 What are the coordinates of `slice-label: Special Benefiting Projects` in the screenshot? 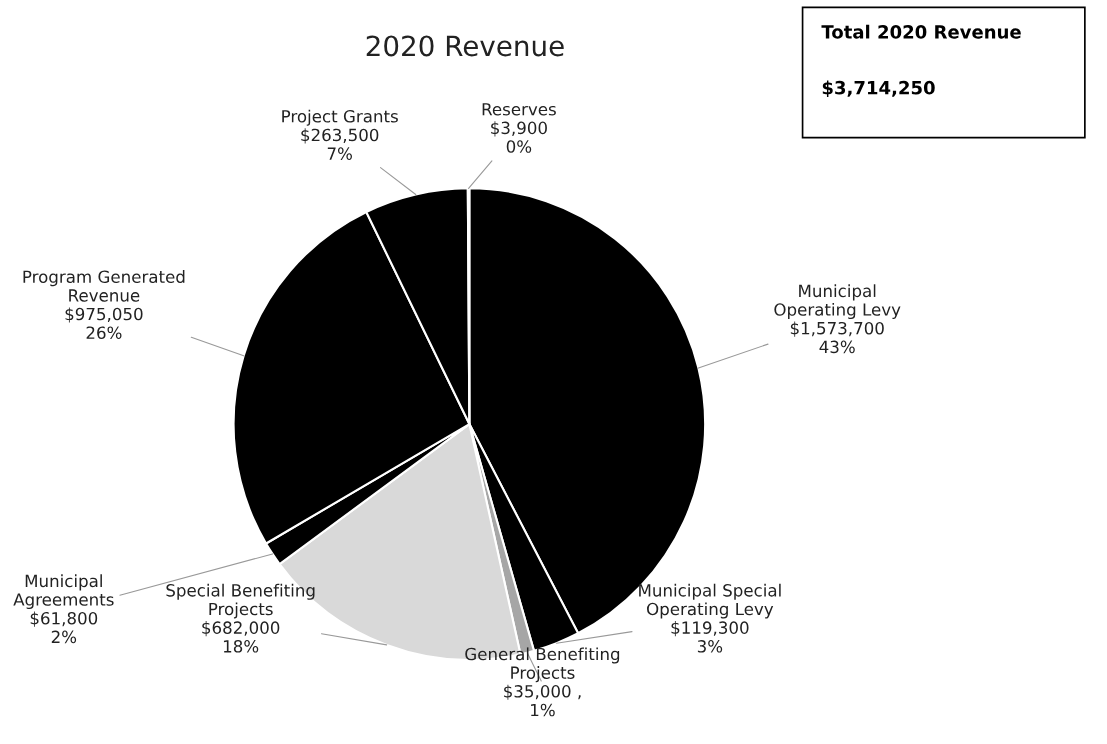 It's located at (240, 601).